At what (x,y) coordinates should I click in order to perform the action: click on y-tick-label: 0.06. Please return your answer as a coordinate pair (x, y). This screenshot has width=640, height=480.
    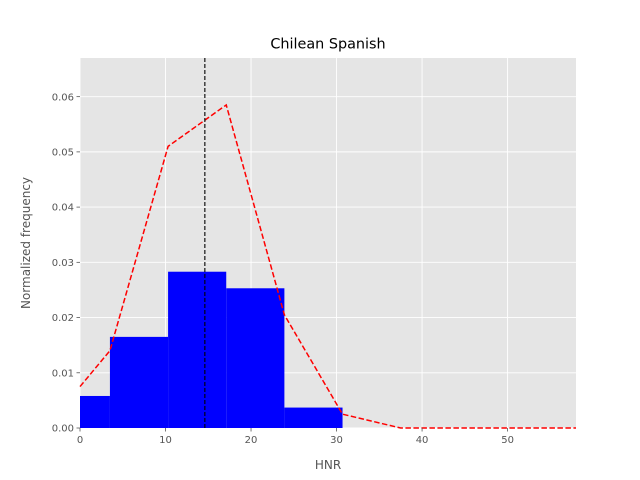
    Looking at the image, I should click on (63, 97).